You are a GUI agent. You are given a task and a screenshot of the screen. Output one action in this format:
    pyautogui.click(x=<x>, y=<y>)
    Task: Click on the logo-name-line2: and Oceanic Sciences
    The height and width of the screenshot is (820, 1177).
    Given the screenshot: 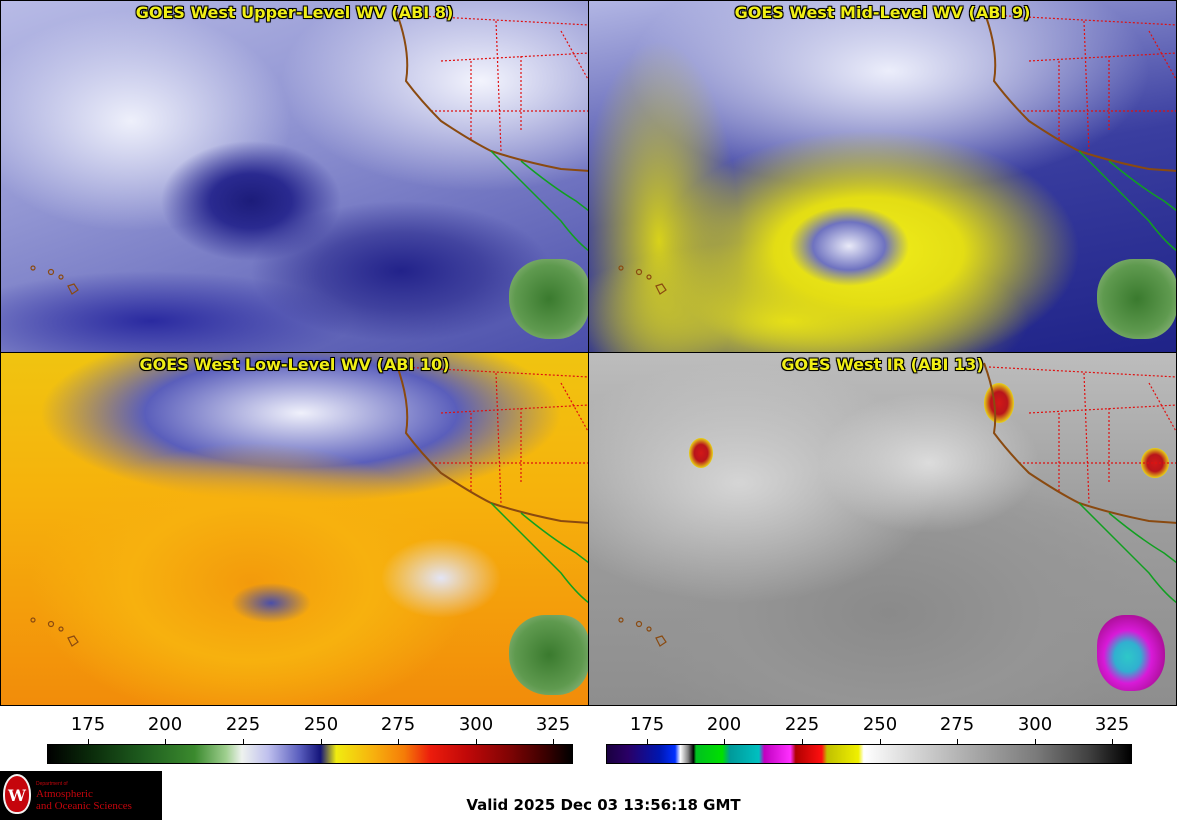 What is the action you would take?
    pyautogui.click(x=84, y=806)
    